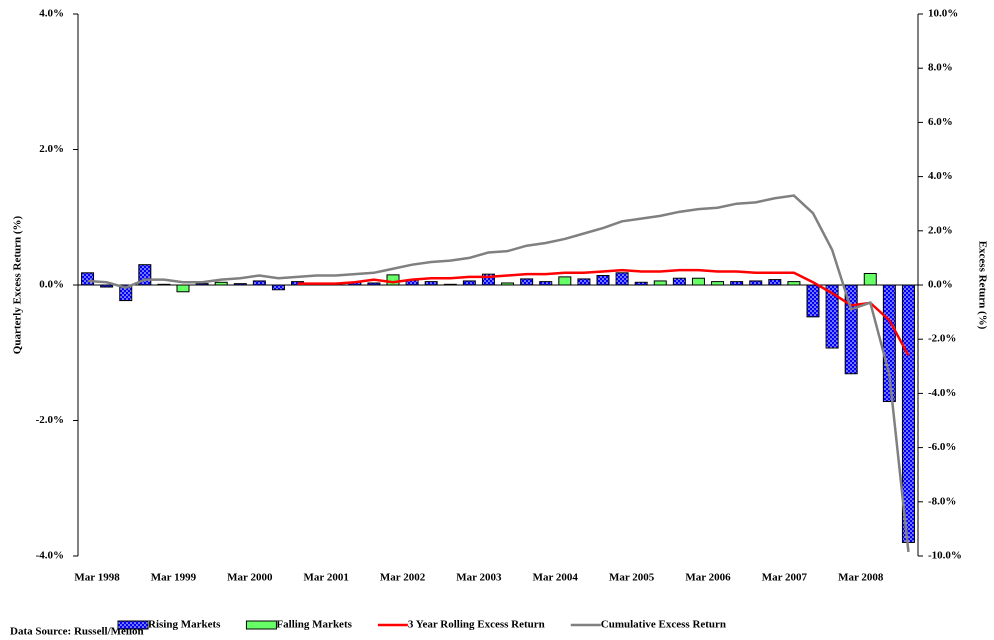 Image resolution: width=994 pixels, height=640 pixels. I want to click on y-tick-label: -2.0%, so click(50, 420).